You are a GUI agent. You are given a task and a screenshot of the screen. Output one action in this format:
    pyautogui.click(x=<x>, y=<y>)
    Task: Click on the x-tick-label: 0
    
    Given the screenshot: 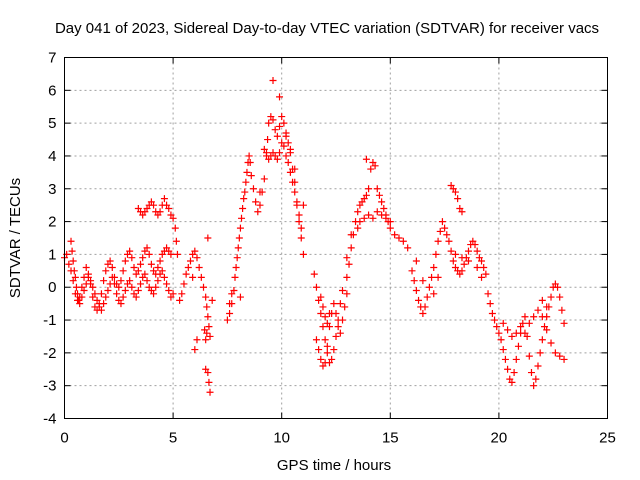 What is the action you would take?
    pyautogui.click(x=64, y=438)
    